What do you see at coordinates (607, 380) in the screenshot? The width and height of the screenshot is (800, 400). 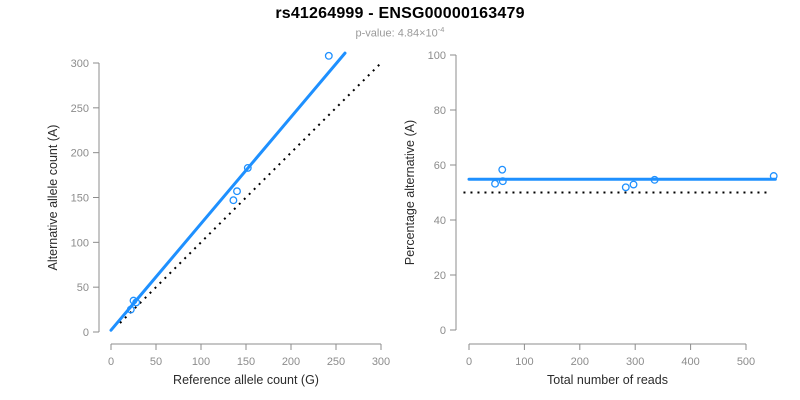 I see `x-axis-title: Total number of reads` at bounding box center [607, 380].